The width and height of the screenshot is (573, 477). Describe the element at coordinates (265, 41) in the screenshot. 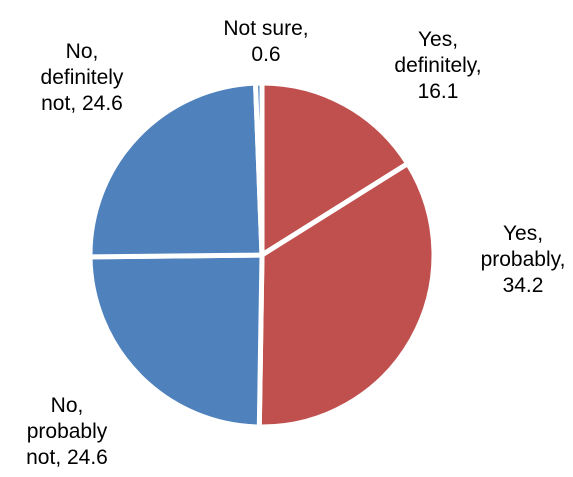

I see `slice-label-not-sure: Not sure, 0.6` at that location.